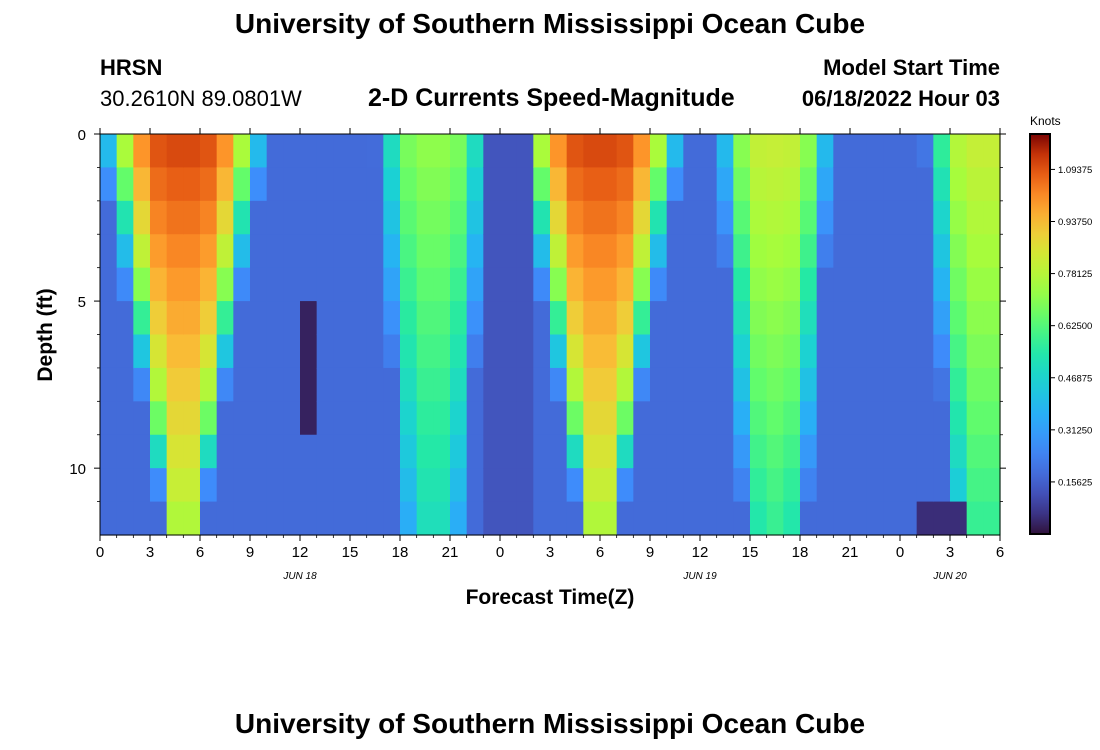 The image size is (1100, 750). What do you see at coordinates (200, 552) in the screenshot?
I see `x-tick-label: 6` at bounding box center [200, 552].